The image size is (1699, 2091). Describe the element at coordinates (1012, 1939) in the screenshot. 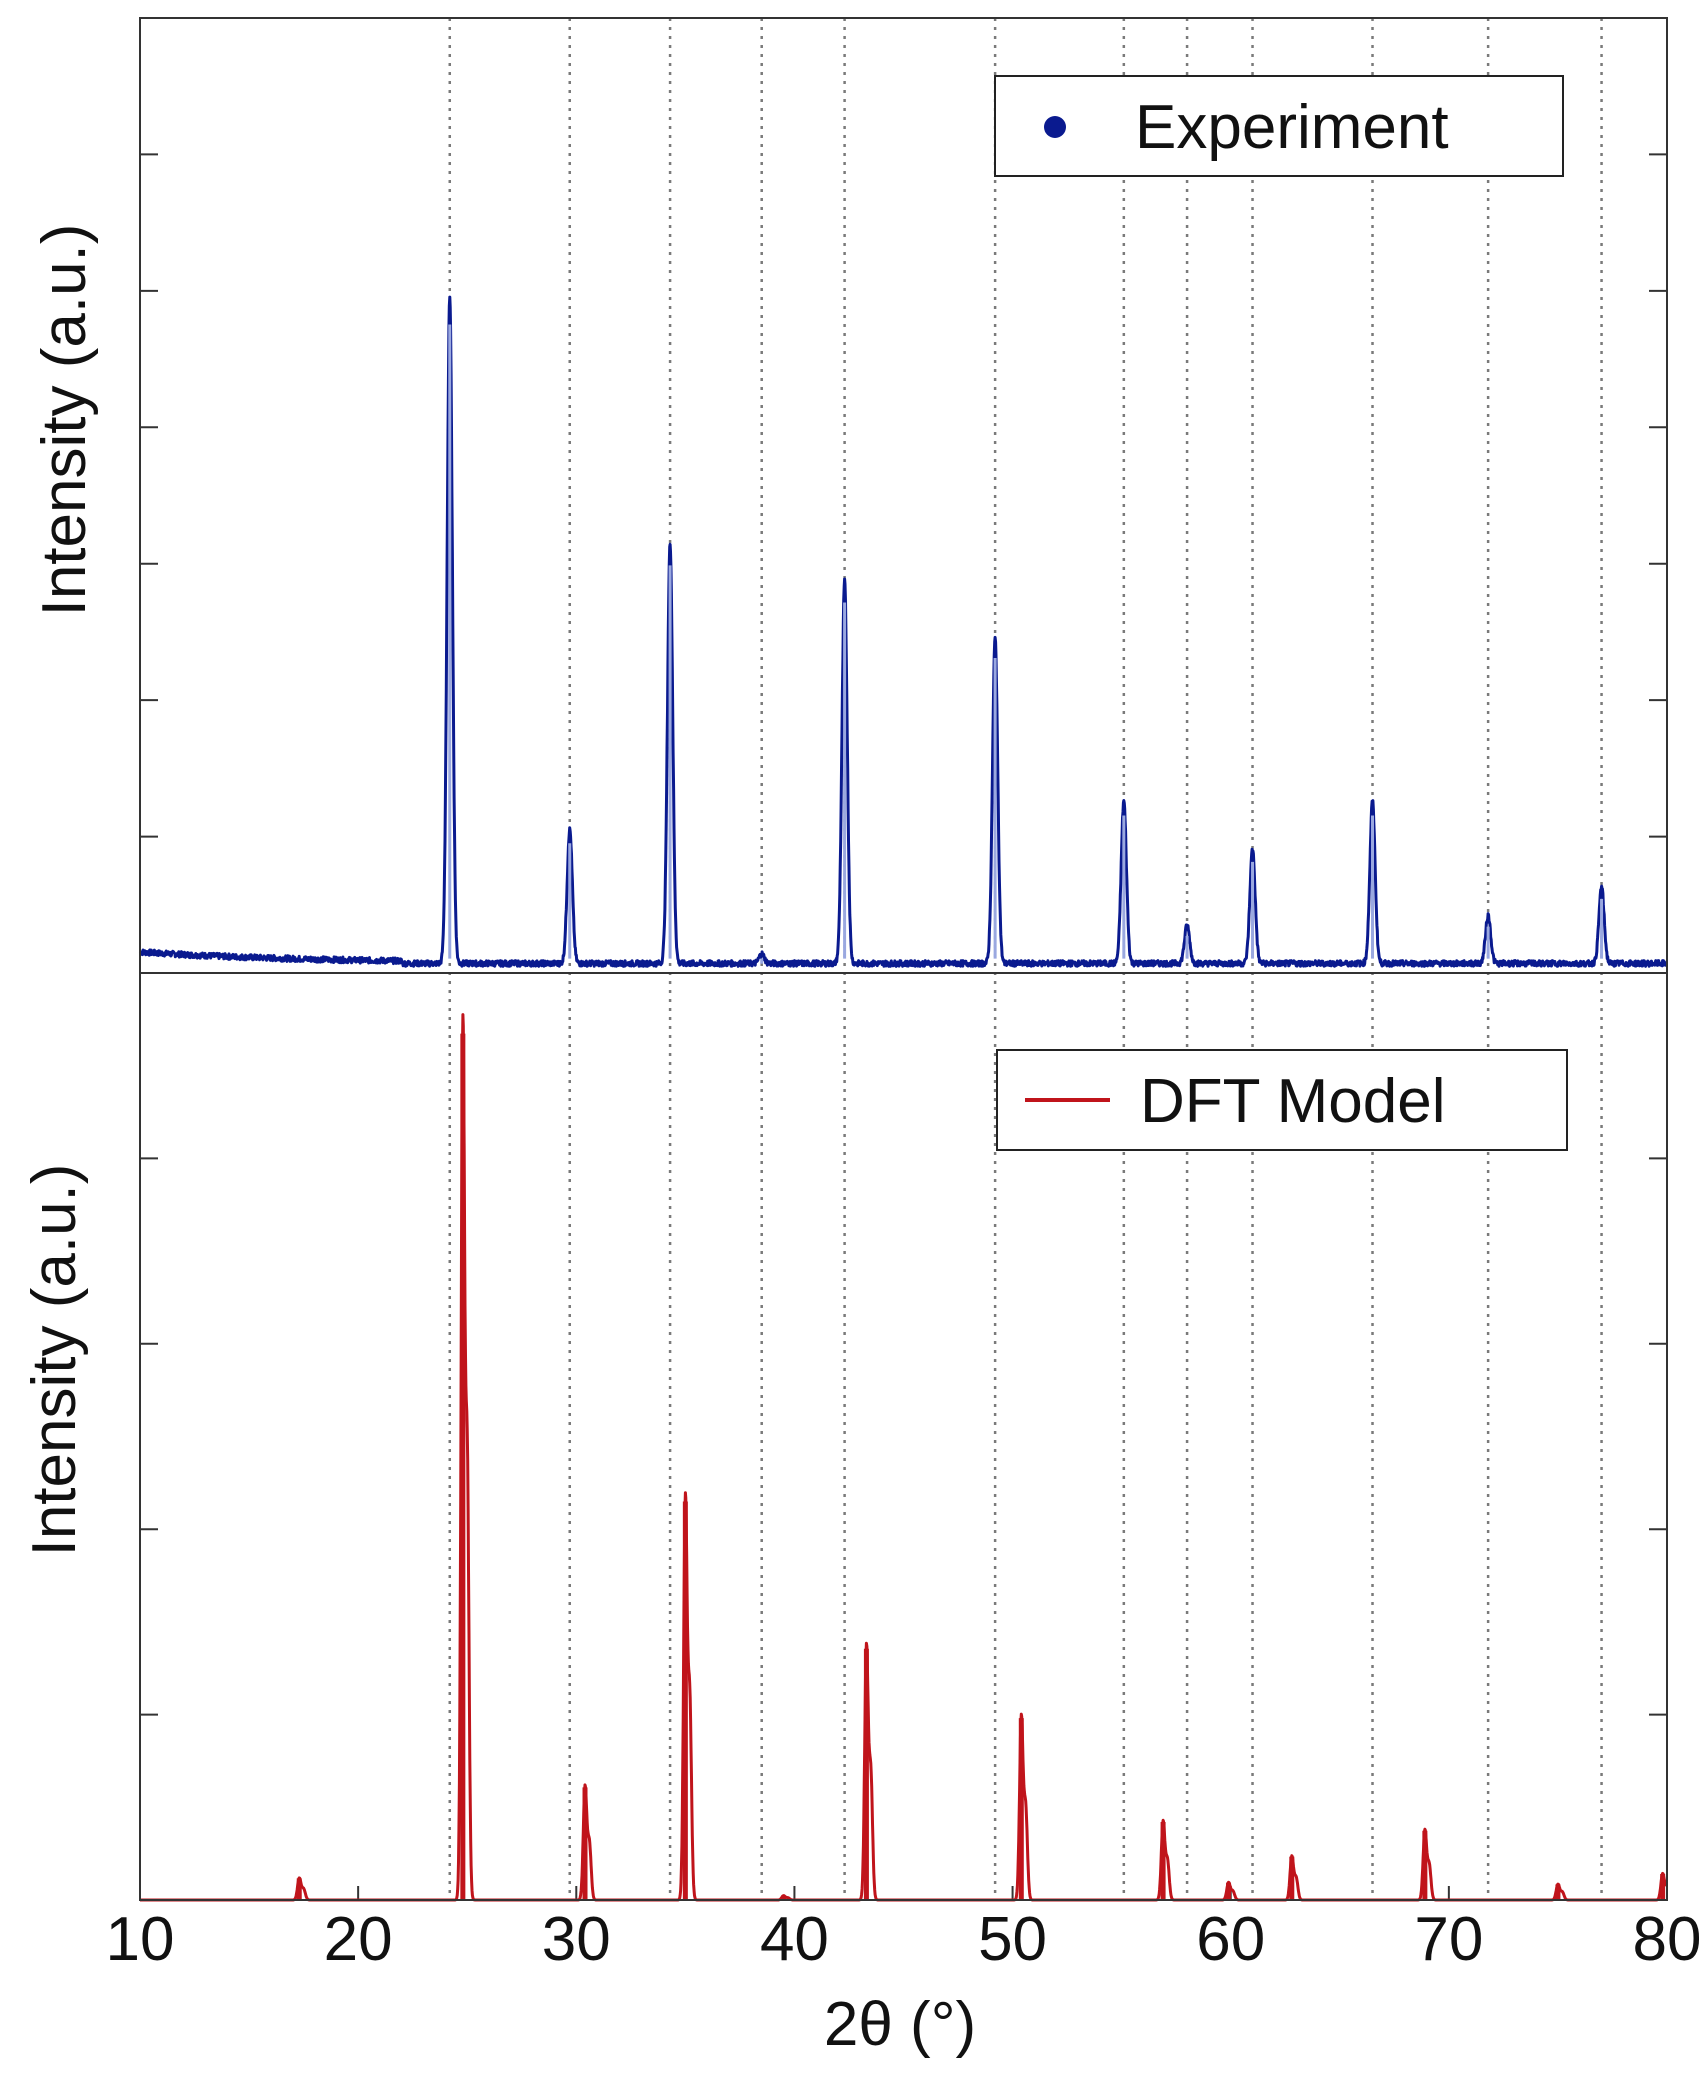

I see `x-tick-label-50: 50` at that location.